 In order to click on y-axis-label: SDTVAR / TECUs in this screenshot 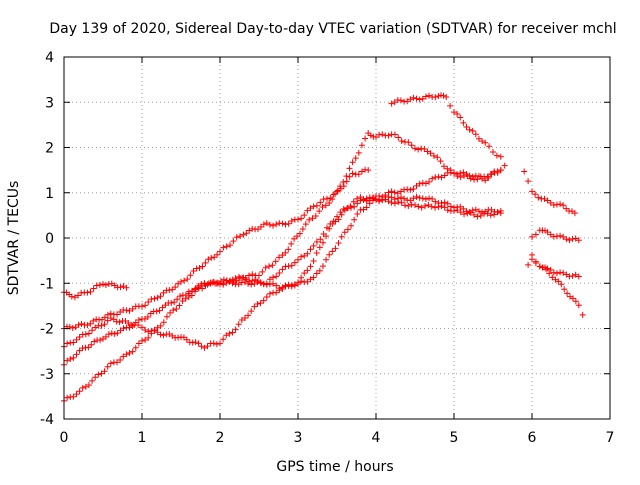, I will do `click(14, 238)`.